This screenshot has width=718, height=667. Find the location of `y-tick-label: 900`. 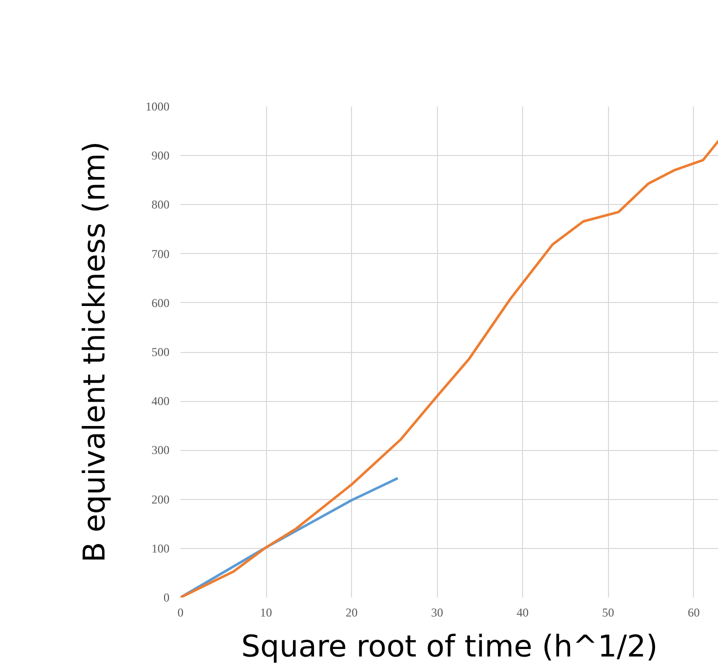

y-tick-label: 900 is located at coordinates (161, 155).